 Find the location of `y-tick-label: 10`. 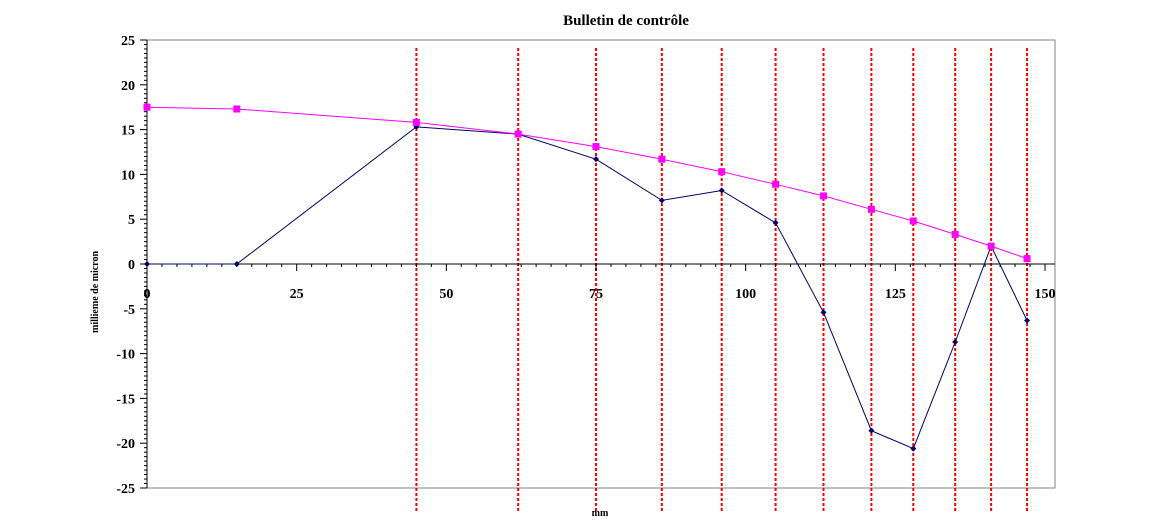

y-tick-label: 10 is located at coordinates (128, 175).